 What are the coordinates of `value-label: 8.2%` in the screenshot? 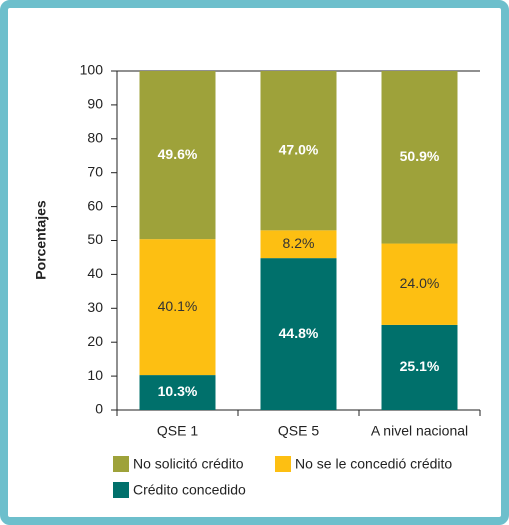 It's located at (299, 243).